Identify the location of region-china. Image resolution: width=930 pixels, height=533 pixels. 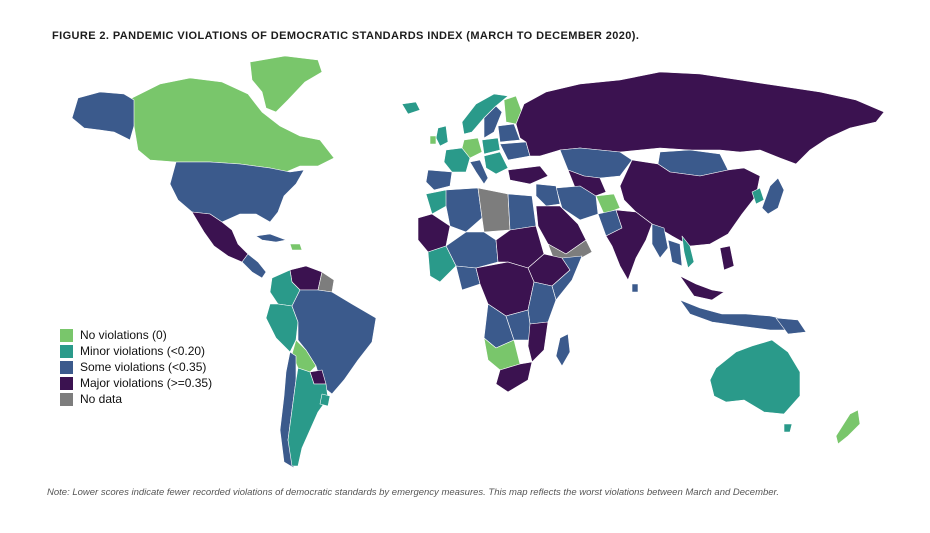
(690, 203).